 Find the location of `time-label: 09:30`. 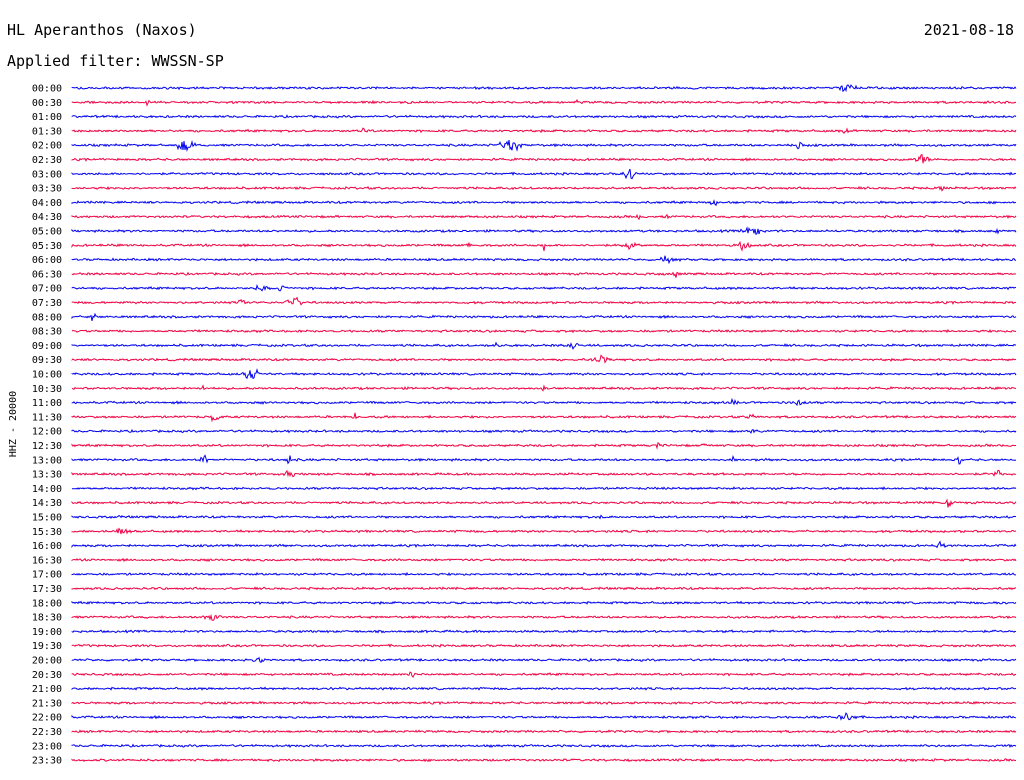

time-label: 09:30 is located at coordinates (47, 360).